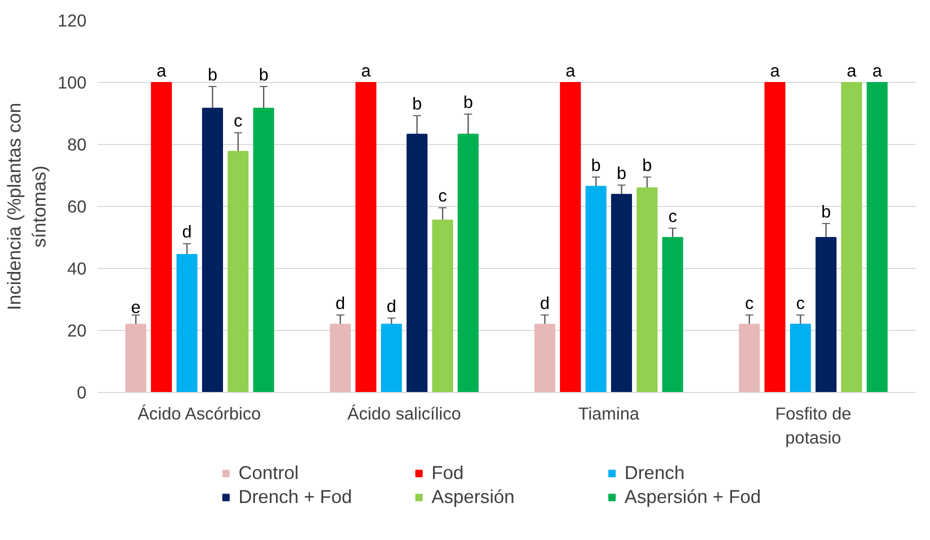  Describe the element at coordinates (269, 473) in the screenshot. I see `legend-label: Control` at that location.